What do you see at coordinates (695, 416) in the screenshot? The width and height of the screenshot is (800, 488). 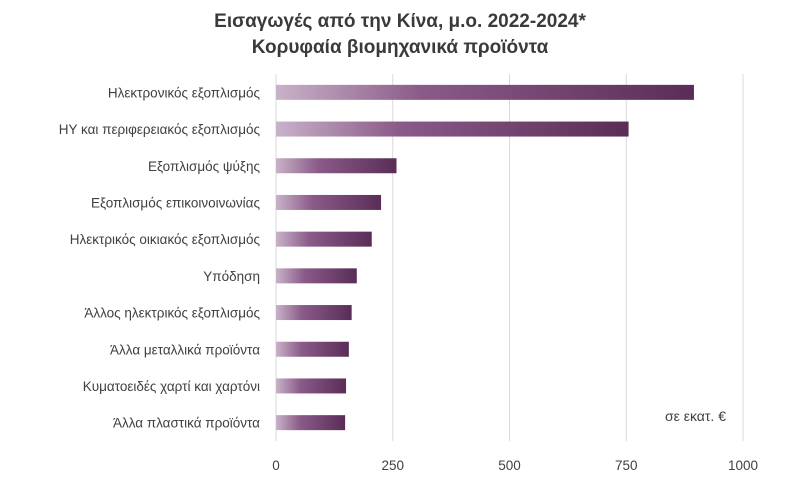 I see `unit-note: σε εκατ. €` at bounding box center [695, 416].